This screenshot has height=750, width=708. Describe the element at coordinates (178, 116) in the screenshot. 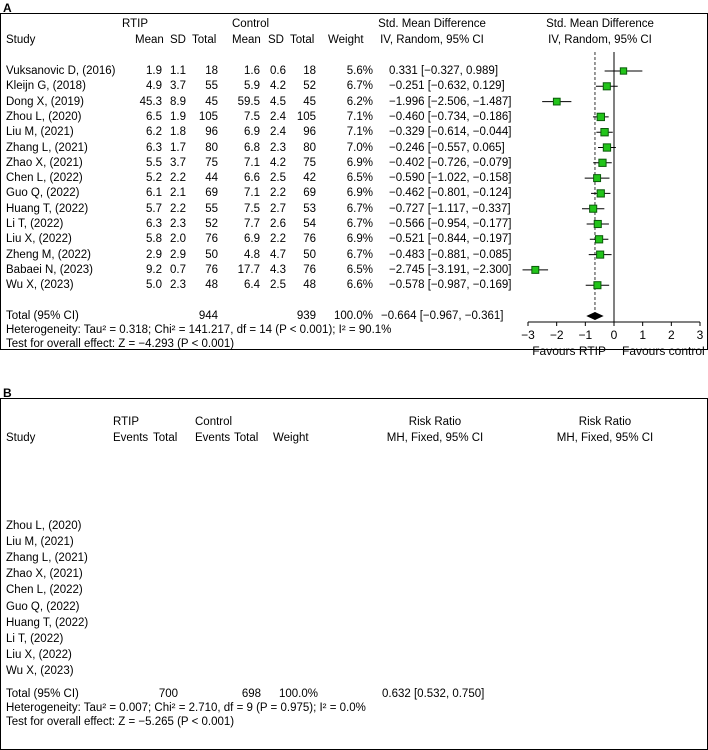

I see `sd1-value: 1.9` at that location.